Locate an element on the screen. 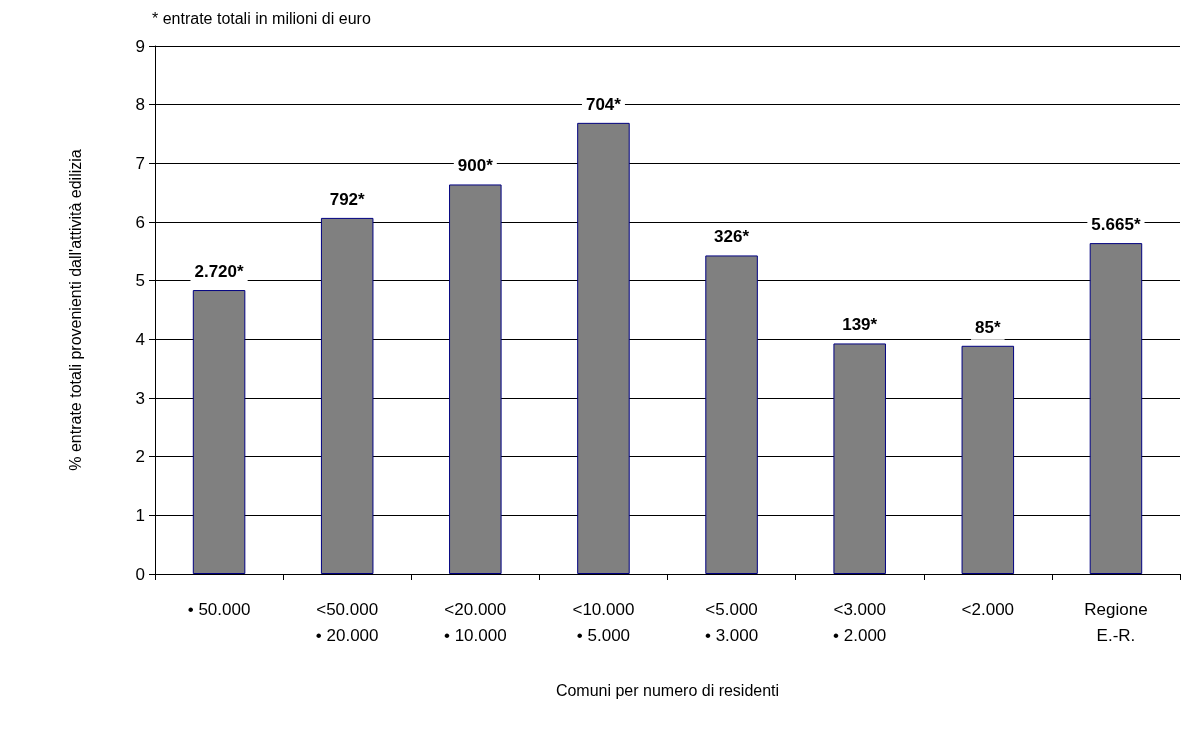 The height and width of the screenshot is (732, 1183). y-tick-label: 7 is located at coordinates (140, 163).